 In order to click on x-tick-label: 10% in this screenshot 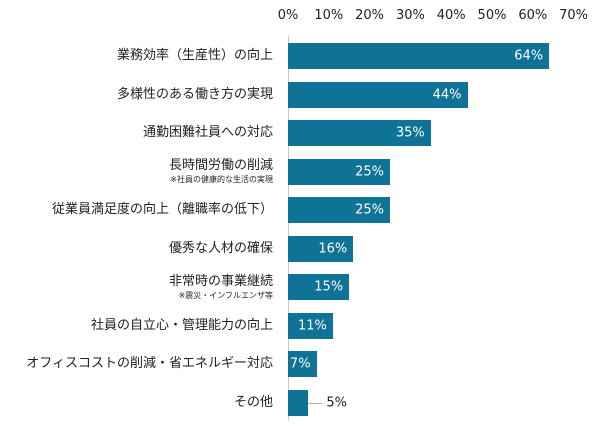, I will do `click(329, 15)`.